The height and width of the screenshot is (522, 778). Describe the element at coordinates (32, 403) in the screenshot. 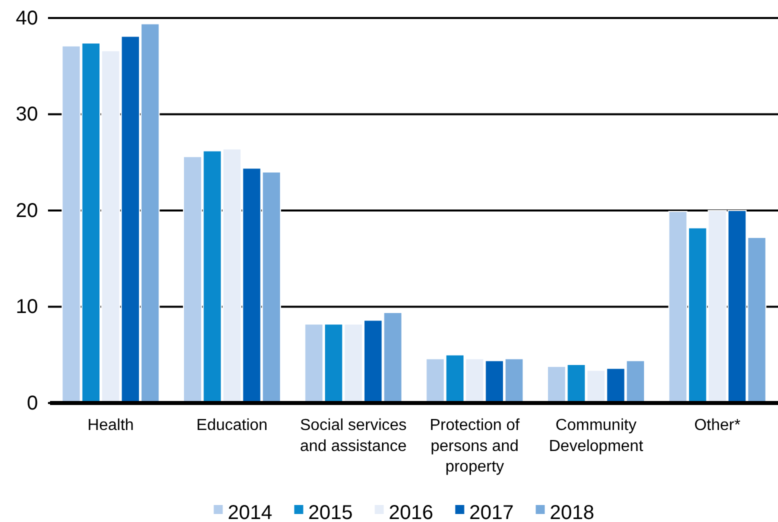

I see `y-tick-label: 0` at that location.